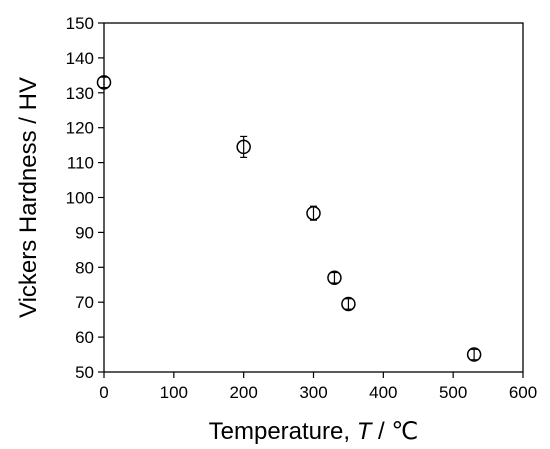 The height and width of the screenshot is (449, 550). Describe the element at coordinates (84, 232) in the screenshot. I see `y-tick-label: 90` at that location.